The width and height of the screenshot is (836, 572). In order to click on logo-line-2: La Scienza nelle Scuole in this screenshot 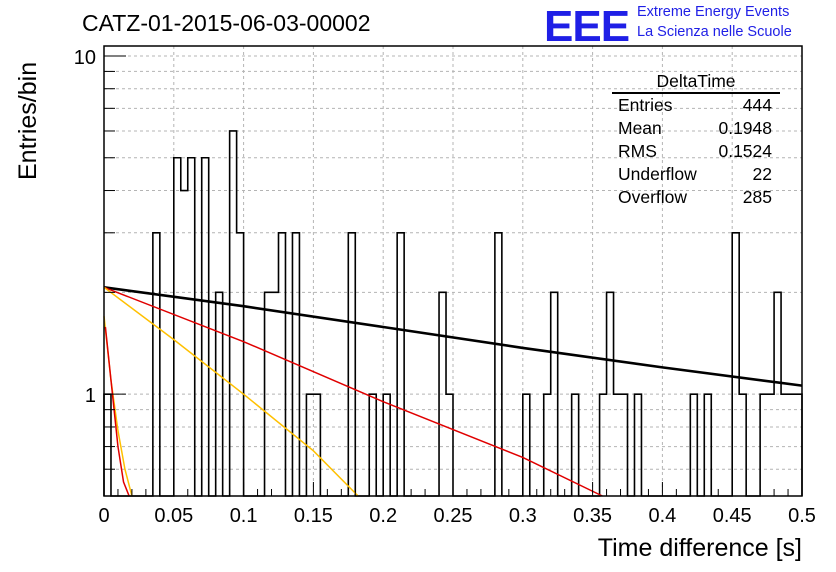, I will do `click(714, 32)`.